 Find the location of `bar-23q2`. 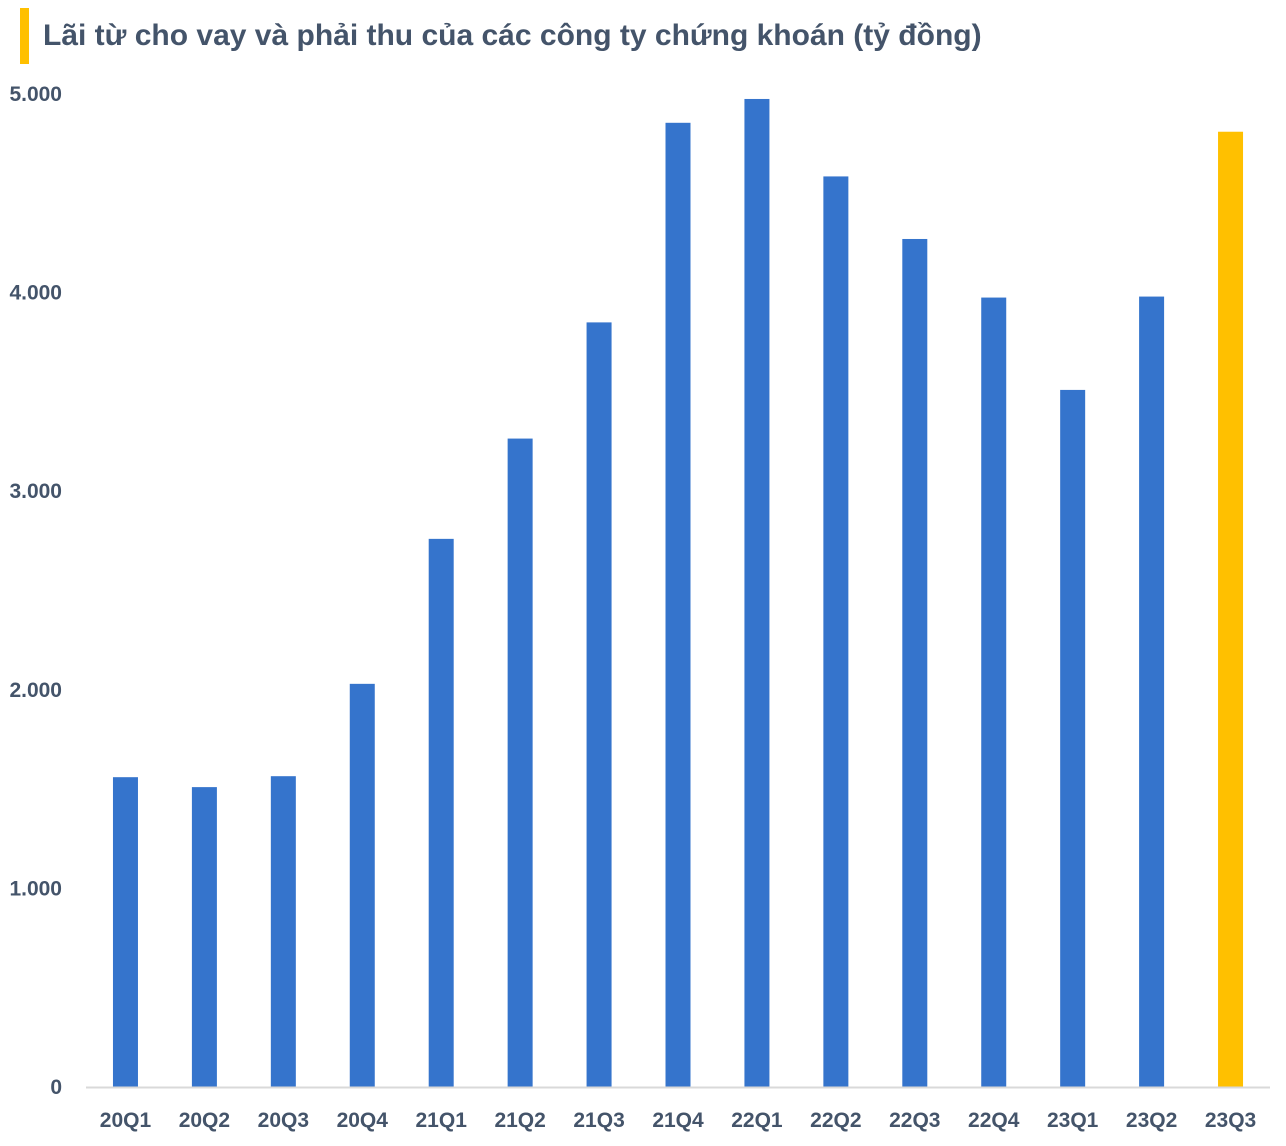

bar-23q2 is located at coordinates (1152, 691).